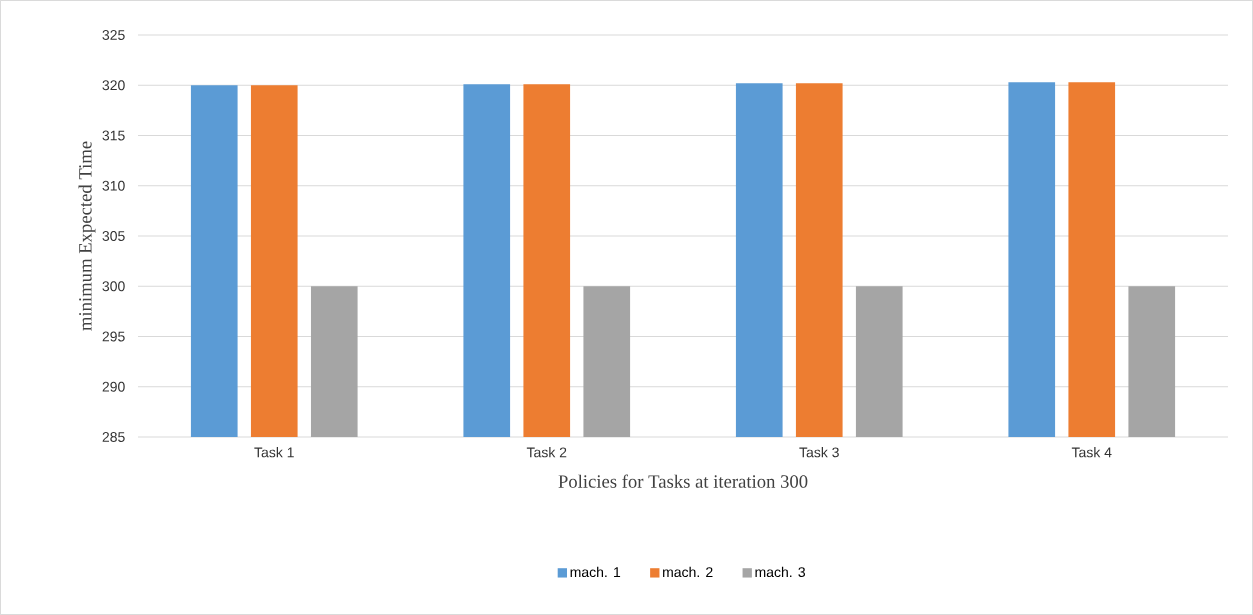  I want to click on x-tick-label: Task 2, so click(546, 452).